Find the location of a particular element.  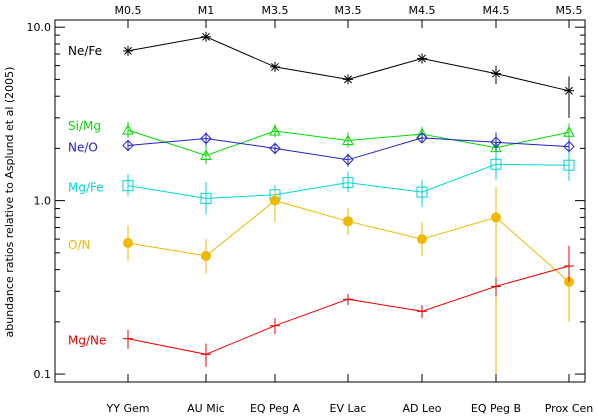

top-tick-label: M1 is located at coordinates (206, 10).